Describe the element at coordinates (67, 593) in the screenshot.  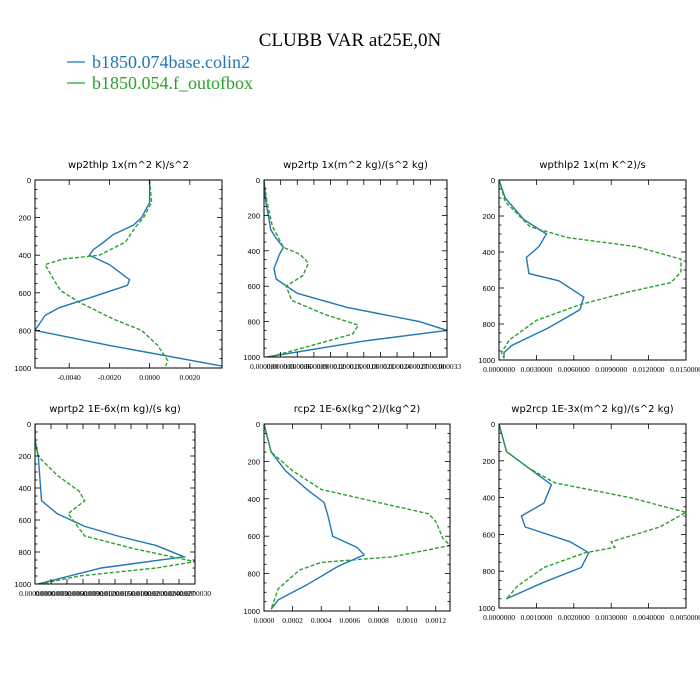
I see `x-tick-label: 0.0000006` at that location.